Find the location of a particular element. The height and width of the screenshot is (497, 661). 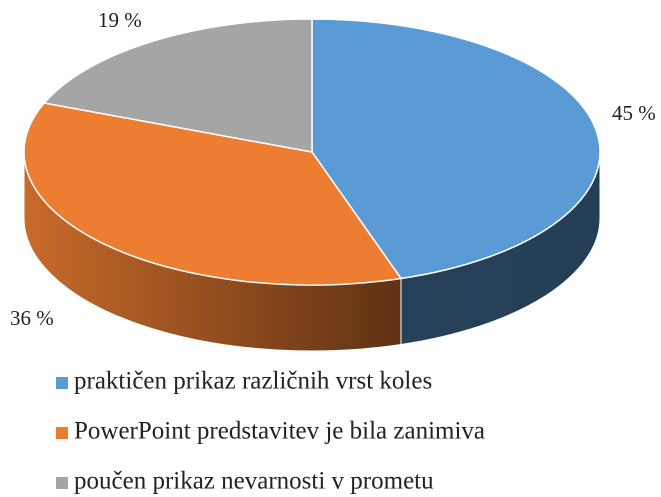

data-label: 19 % is located at coordinates (120, 20).